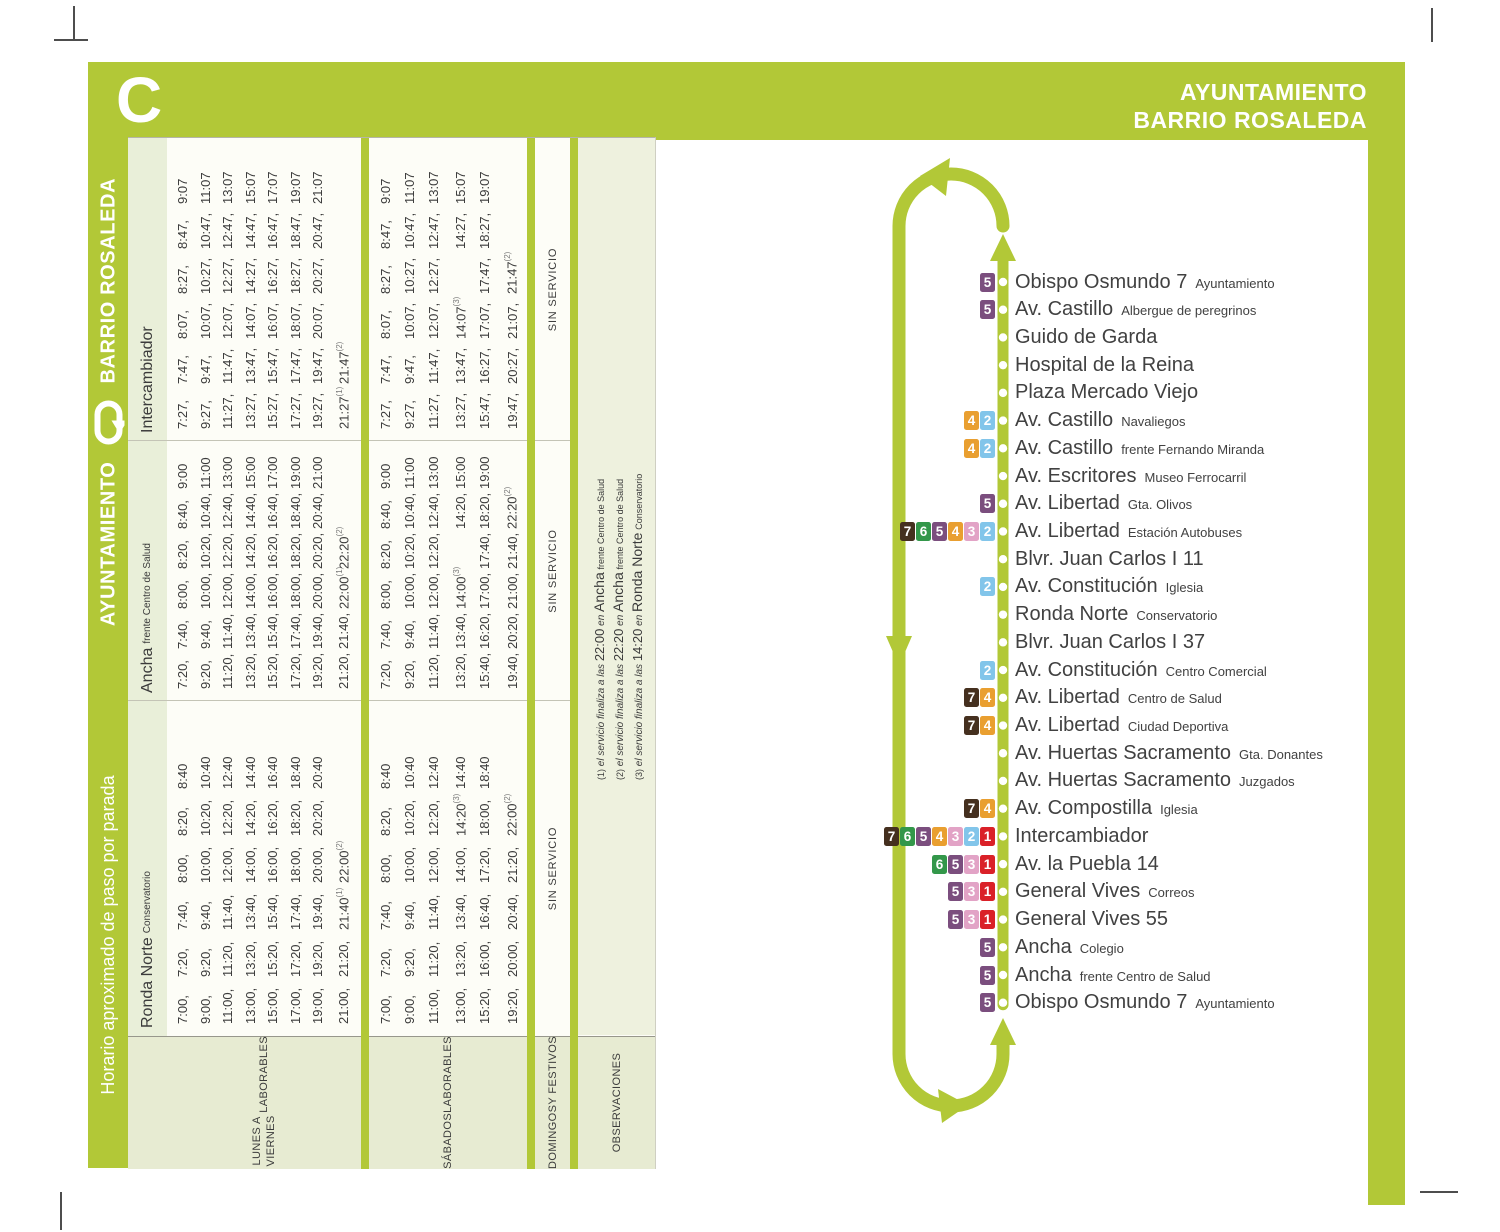 The height and width of the screenshot is (1232, 1500). What do you see at coordinates (1087, 864) in the screenshot?
I see `stop-label: Av. la Puebla 14` at bounding box center [1087, 864].